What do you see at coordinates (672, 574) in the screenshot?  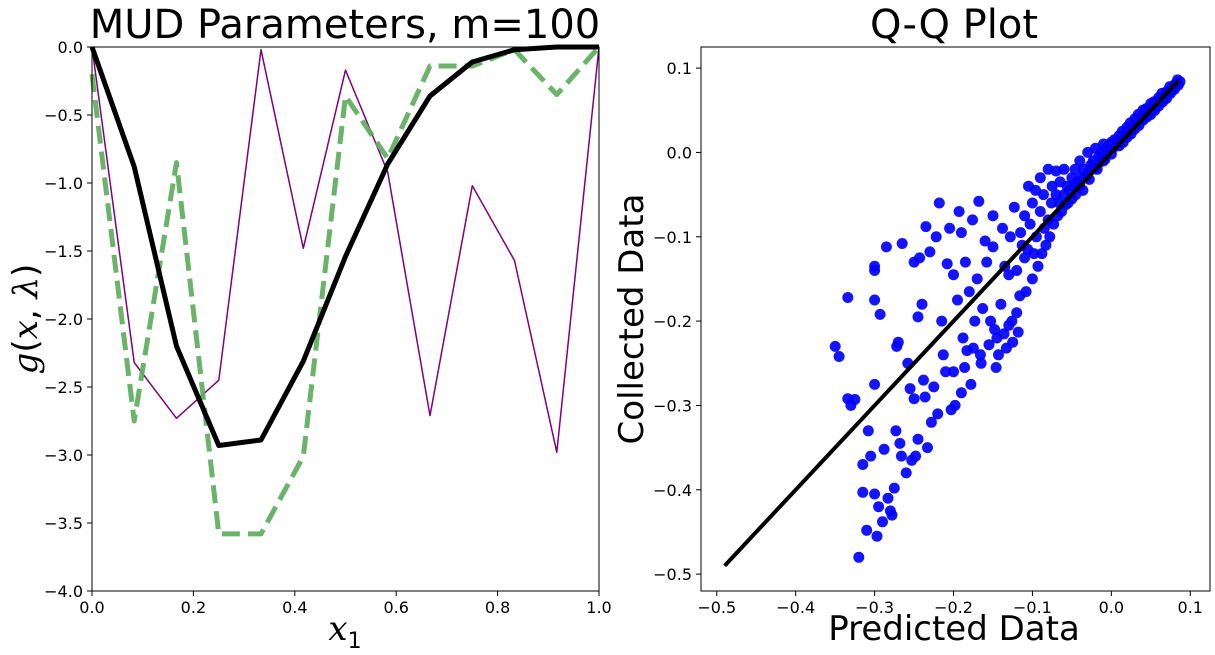 I see `y-tick-label: −0.5` at bounding box center [672, 574].